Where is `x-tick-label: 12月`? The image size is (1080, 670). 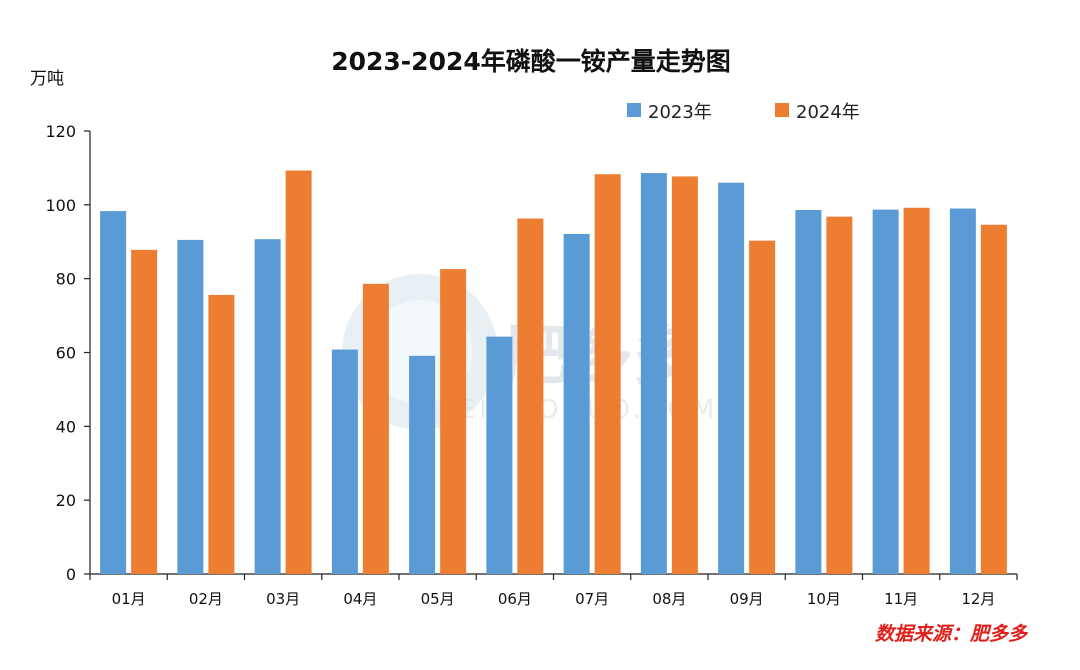
x-tick-label: 12月 is located at coordinates (978, 599).